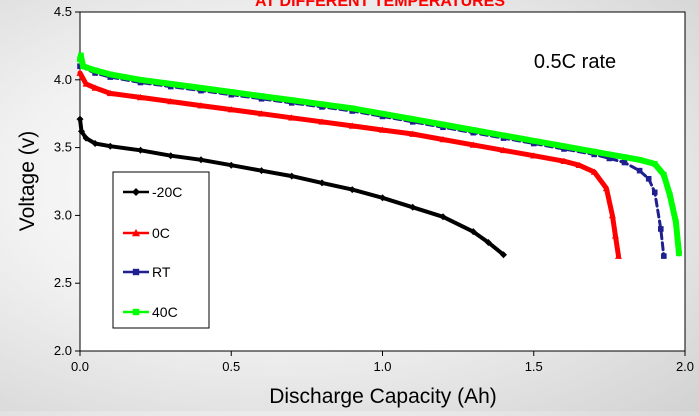 Image resolution: width=699 pixels, height=416 pixels. I want to click on y-axis-label: Voltage (v), so click(27, 181).